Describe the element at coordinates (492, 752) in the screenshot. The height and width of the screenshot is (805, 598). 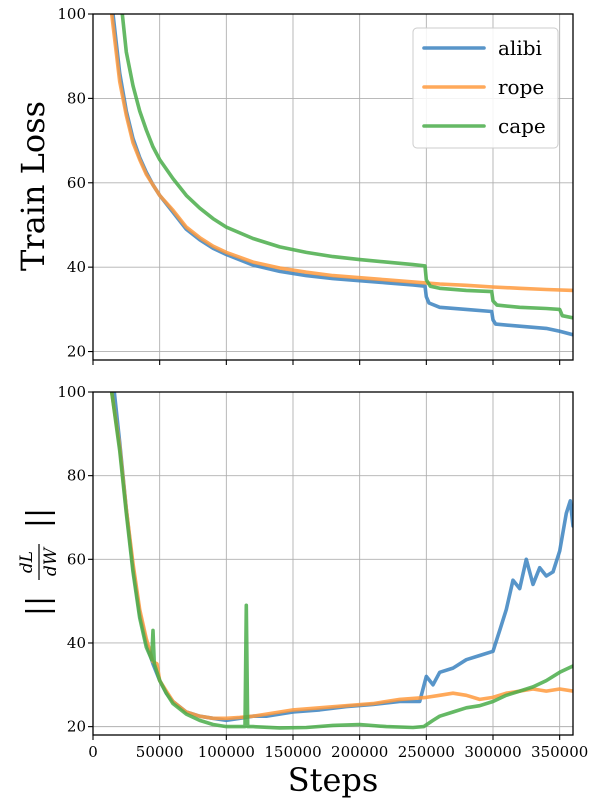
I see `x-tick-label: 300000` at that location.